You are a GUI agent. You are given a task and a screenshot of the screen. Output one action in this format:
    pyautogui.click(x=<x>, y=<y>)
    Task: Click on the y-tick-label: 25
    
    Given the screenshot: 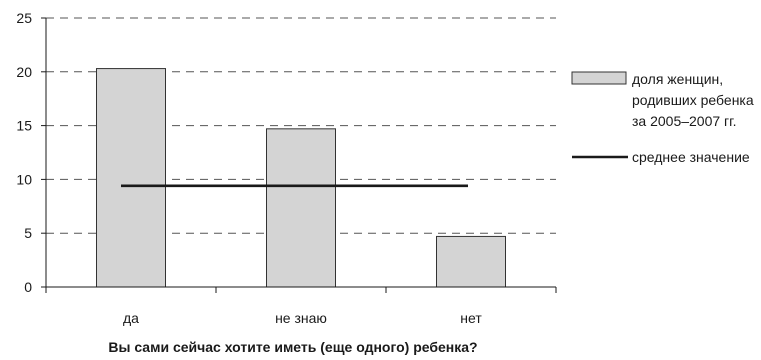 What is the action you would take?
    pyautogui.click(x=24, y=18)
    